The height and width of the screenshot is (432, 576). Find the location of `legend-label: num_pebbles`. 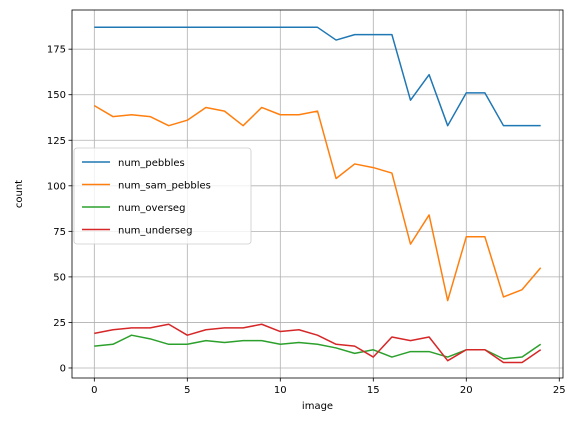

legend-label: num_pebbles is located at coordinates (151, 163).